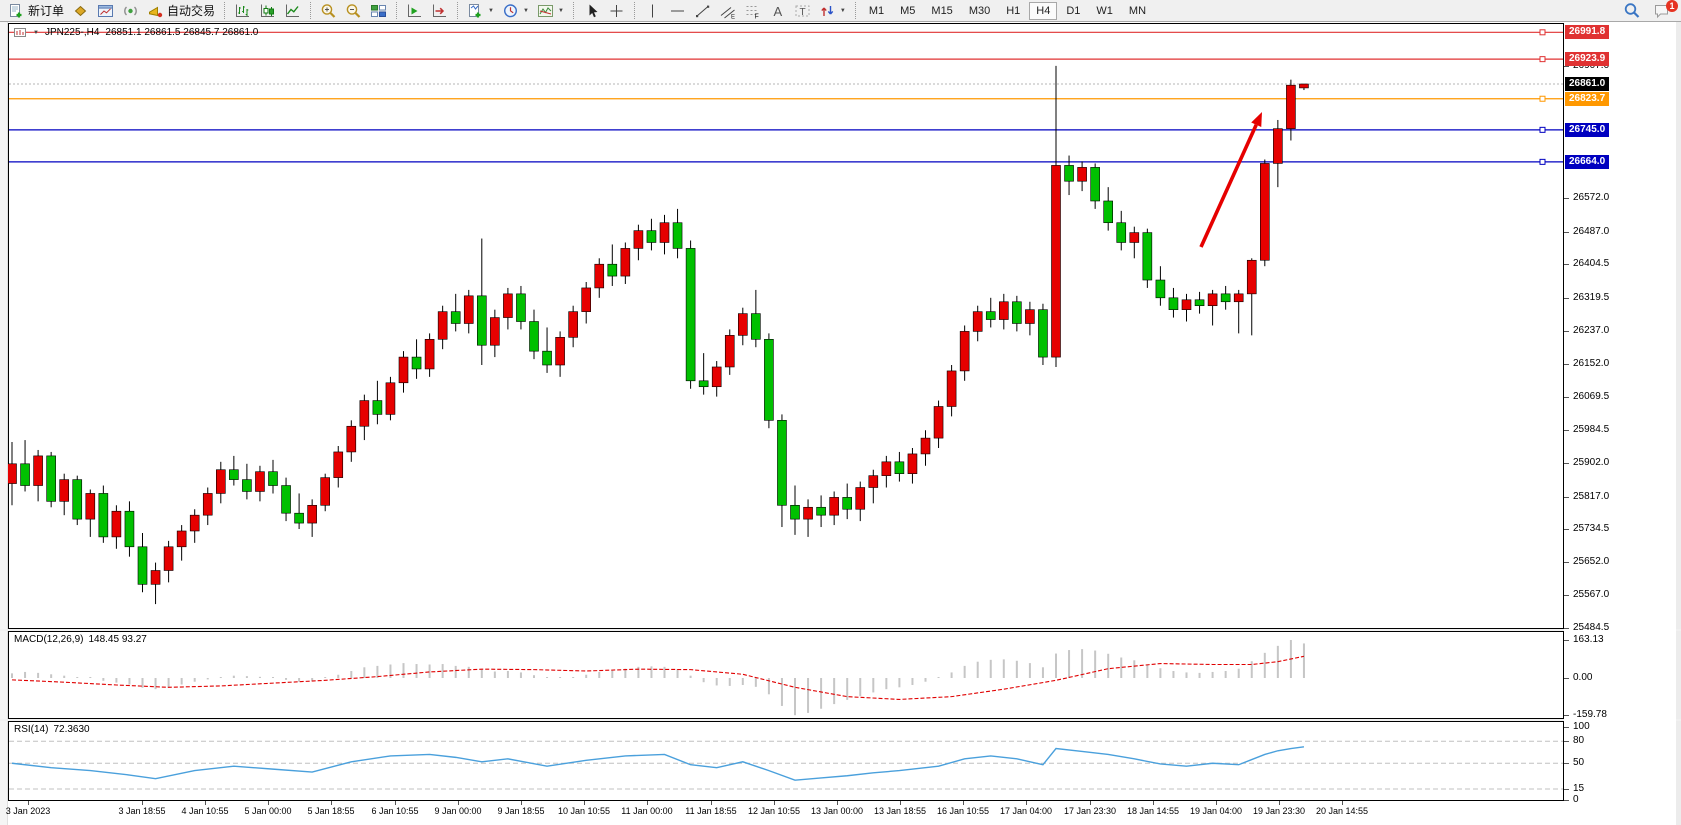 The height and width of the screenshot is (825, 1681). What do you see at coordinates (942, 10) in the screenshot?
I see `timeframe-m15: M15` at bounding box center [942, 10].